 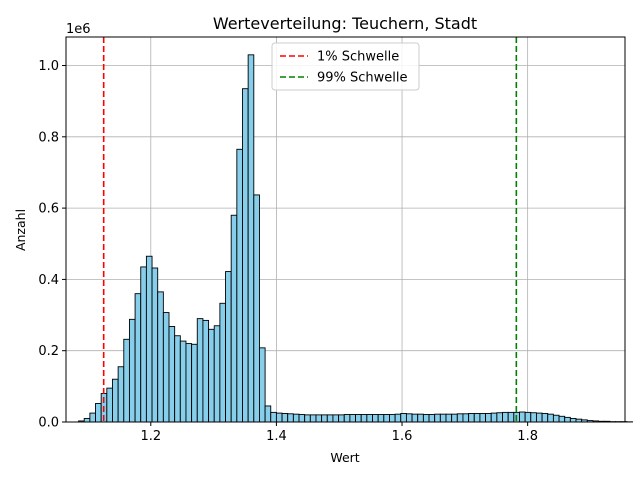 What do you see at coordinates (150, 436) in the screenshot?
I see `x-tick-label: 1.2` at bounding box center [150, 436].